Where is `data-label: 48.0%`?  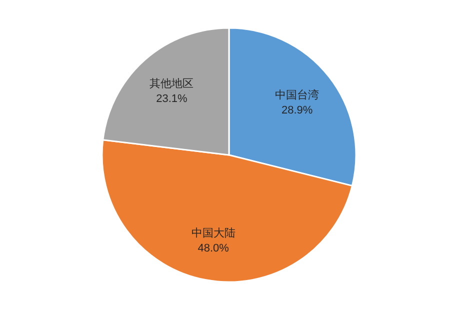
data-label: 48.0% is located at coordinates (214, 248).